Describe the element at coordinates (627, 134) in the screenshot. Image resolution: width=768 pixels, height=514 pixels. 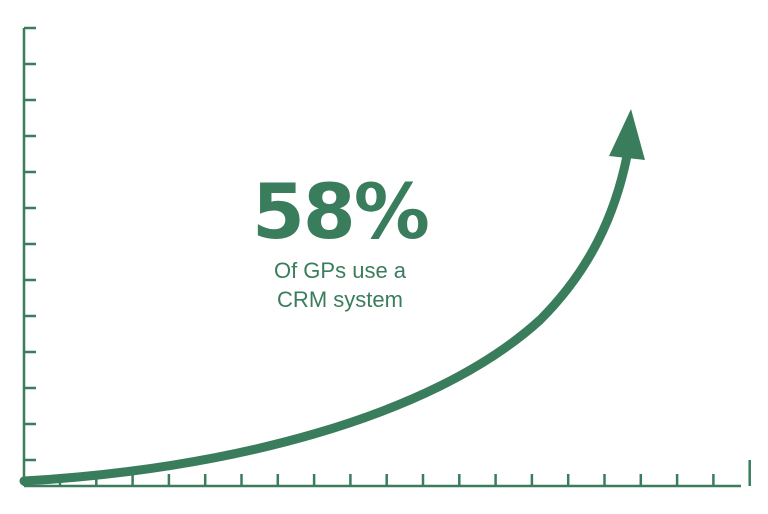
I see `growth-arrow-head-icon` at that location.